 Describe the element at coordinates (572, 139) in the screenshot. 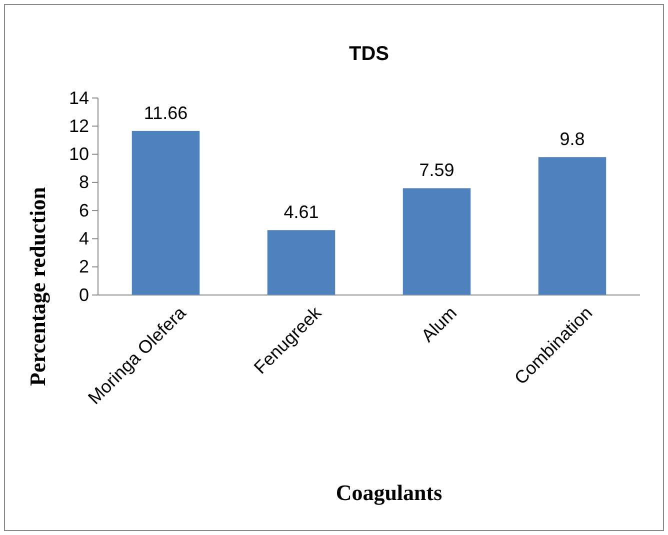

I see `data-label: 9.8` at that location.